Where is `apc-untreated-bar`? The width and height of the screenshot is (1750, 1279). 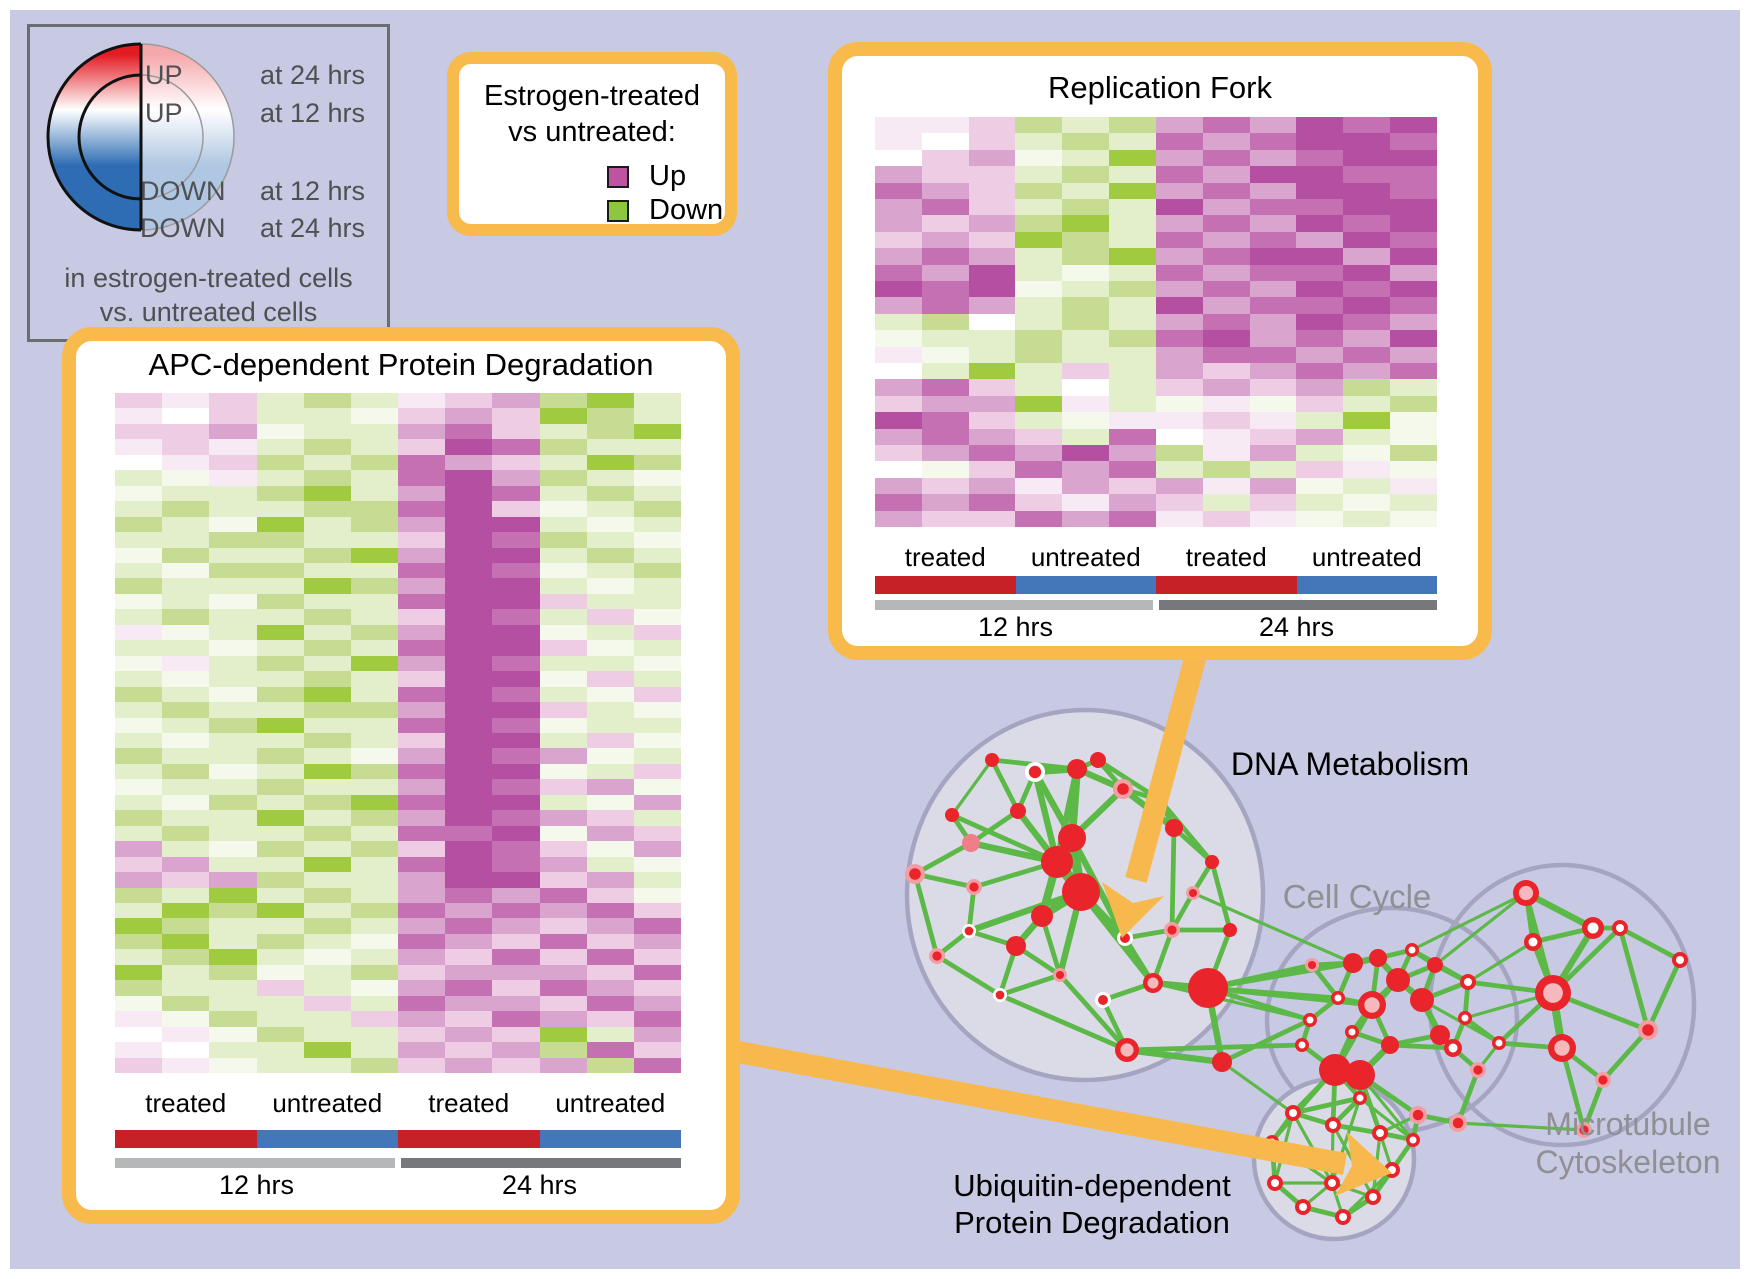
apc-untreated-bar is located at coordinates (610, 1139).